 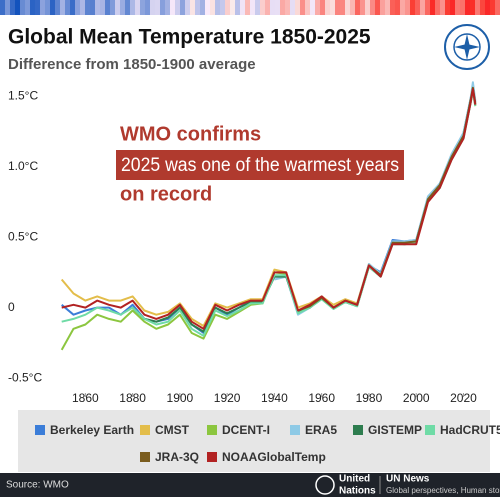 I want to click on x-tick-label: 1980, so click(x=369, y=398).